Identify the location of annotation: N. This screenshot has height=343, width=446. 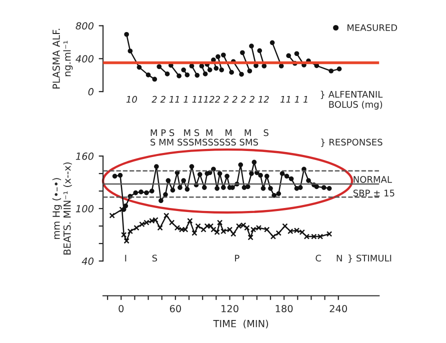
(339, 258).